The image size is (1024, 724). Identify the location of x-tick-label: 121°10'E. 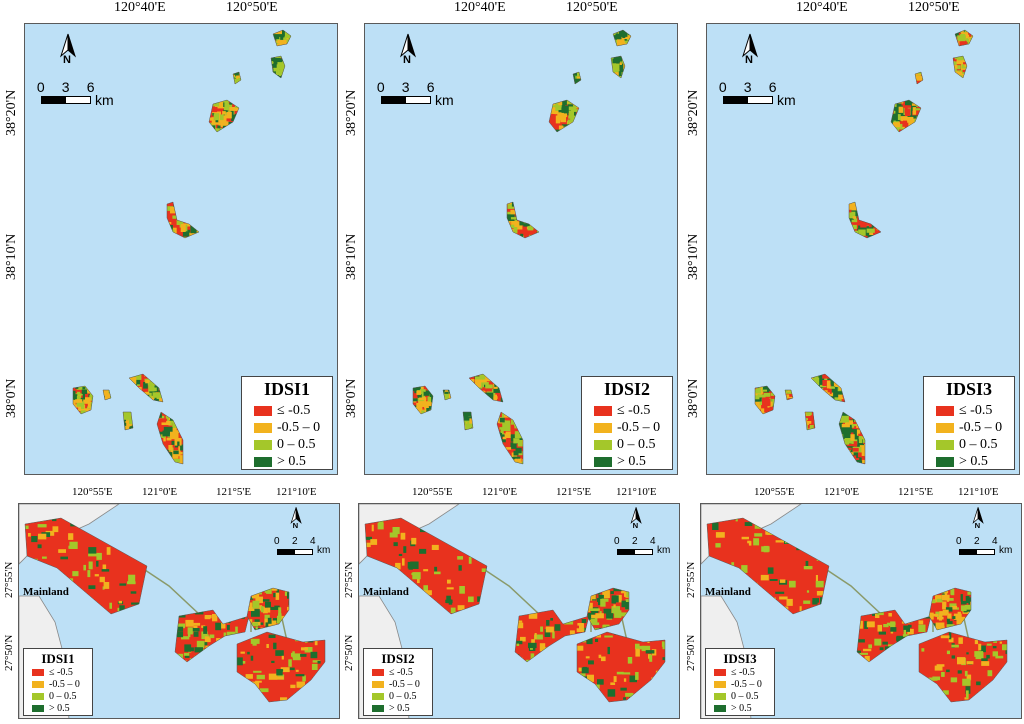
(296, 492).